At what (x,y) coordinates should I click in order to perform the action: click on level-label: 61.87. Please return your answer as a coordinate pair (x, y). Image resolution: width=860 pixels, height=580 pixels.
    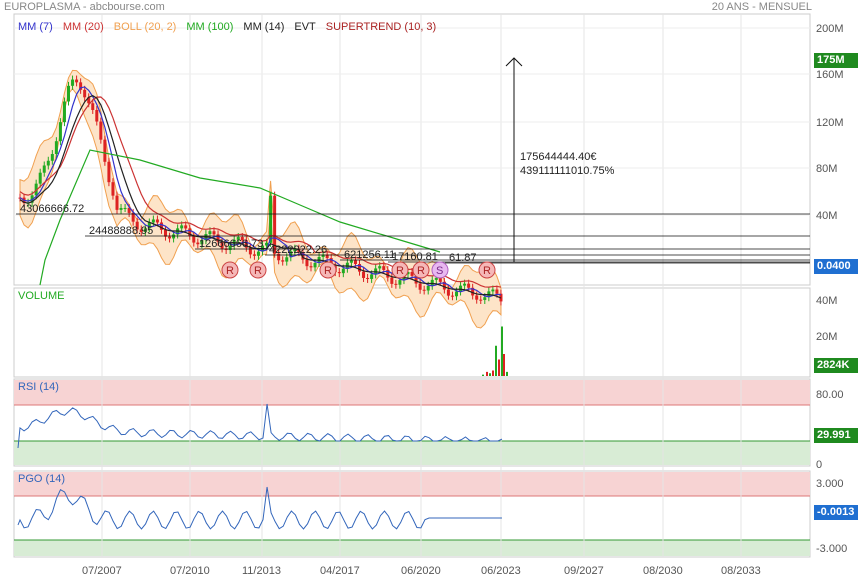
    Looking at the image, I should click on (463, 258).